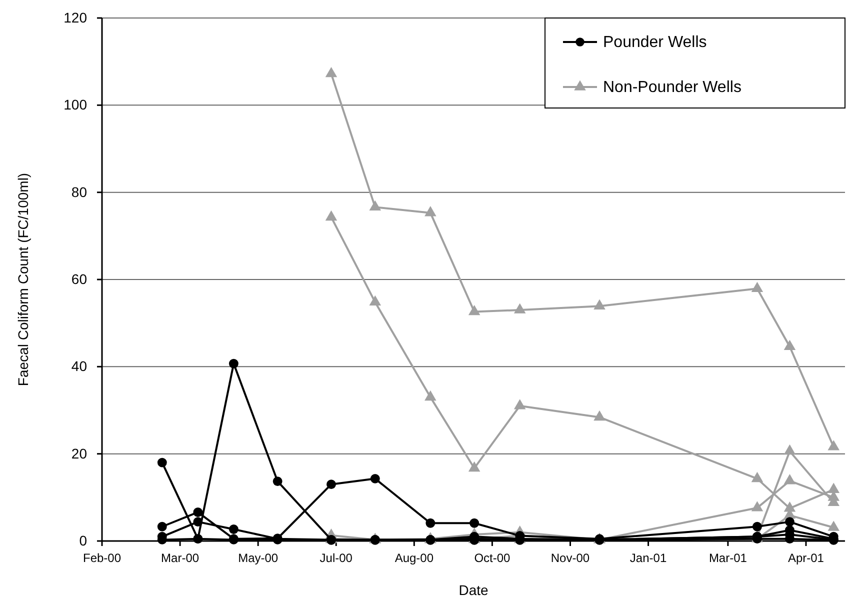  What do you see at coordinates (23, 279) in the screenshot?
I see `y-axis-title: Faecal Coliform Count (FC/100ml)` at bounding box center [23, 279].